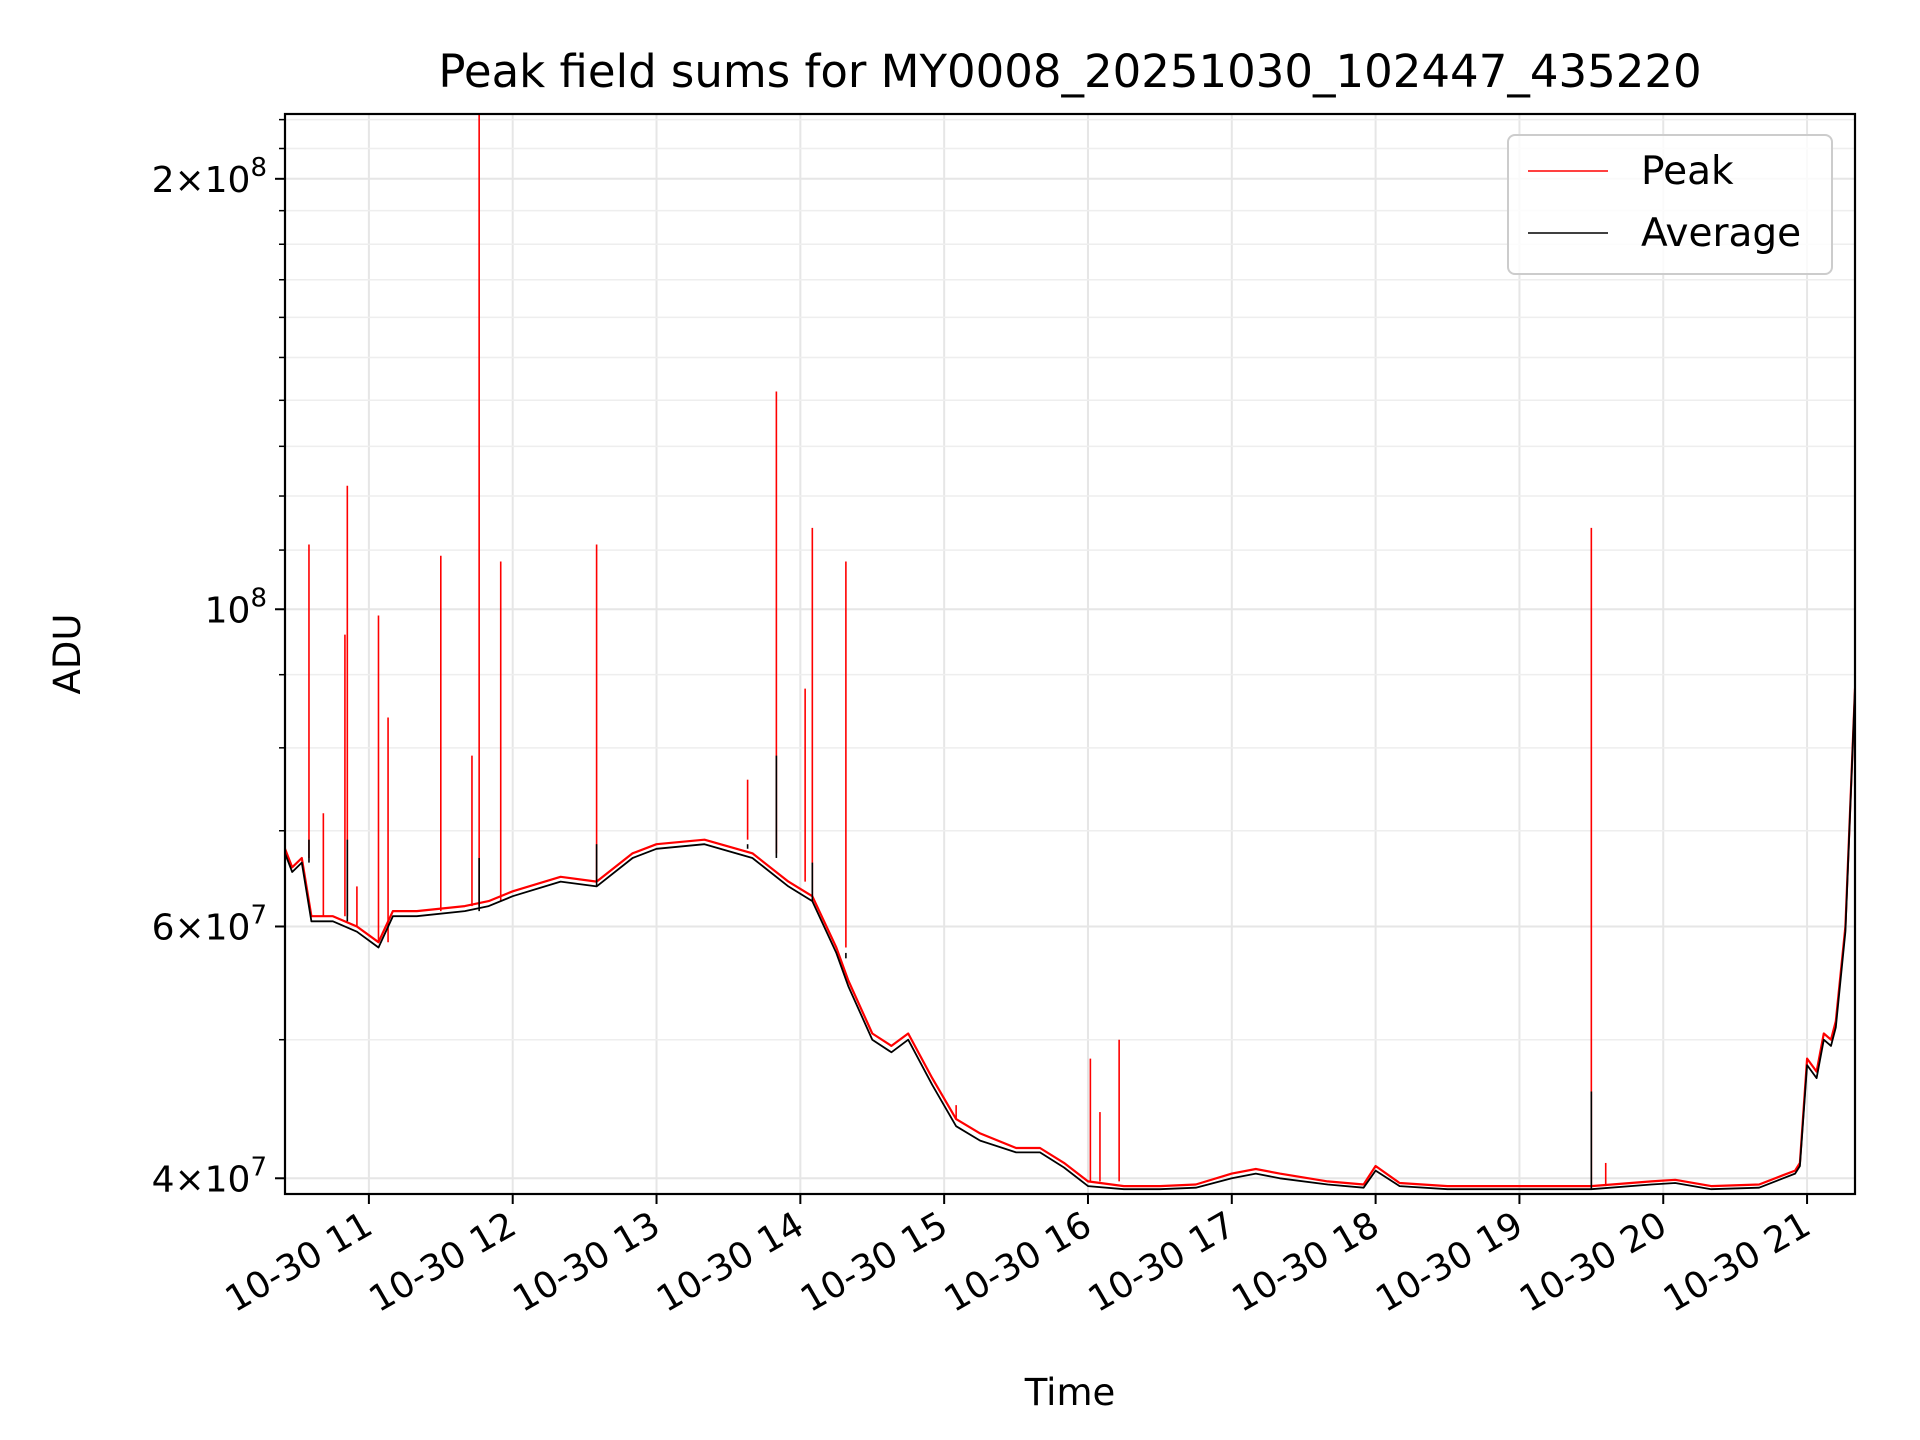  Describe the element at coordinates (209, 1176) in the screenshot. I see `y-tick-label: 4×107` at that location.